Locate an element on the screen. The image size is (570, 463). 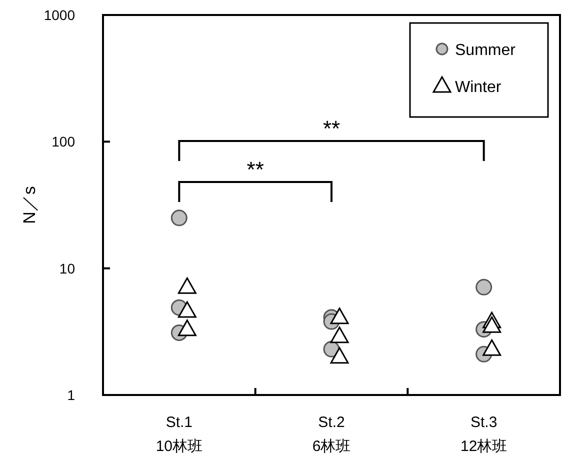
x-tick-label: St.2 6林班 is located at coordinates (331, 434).